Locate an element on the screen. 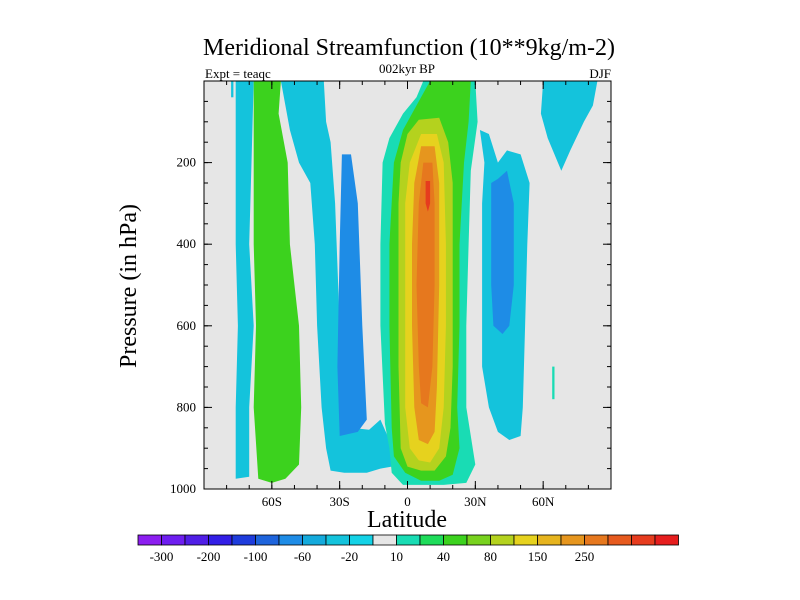 The width and height of the screenshot is (800, 600). y-tick-label: 1000 is located at coordinates (183, 488).